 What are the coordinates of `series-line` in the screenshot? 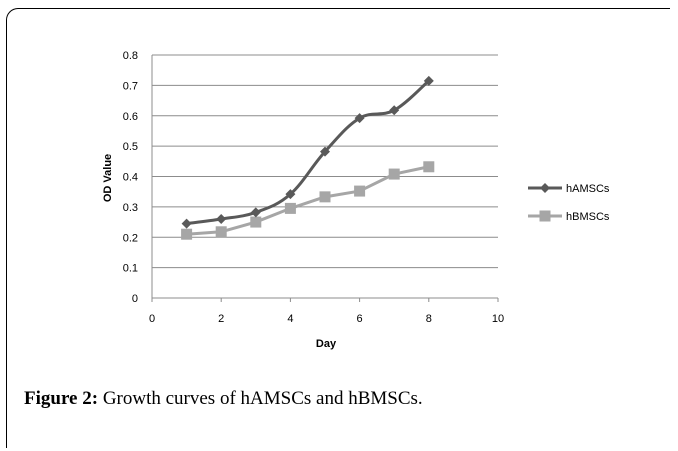 It's located at (308, 200).